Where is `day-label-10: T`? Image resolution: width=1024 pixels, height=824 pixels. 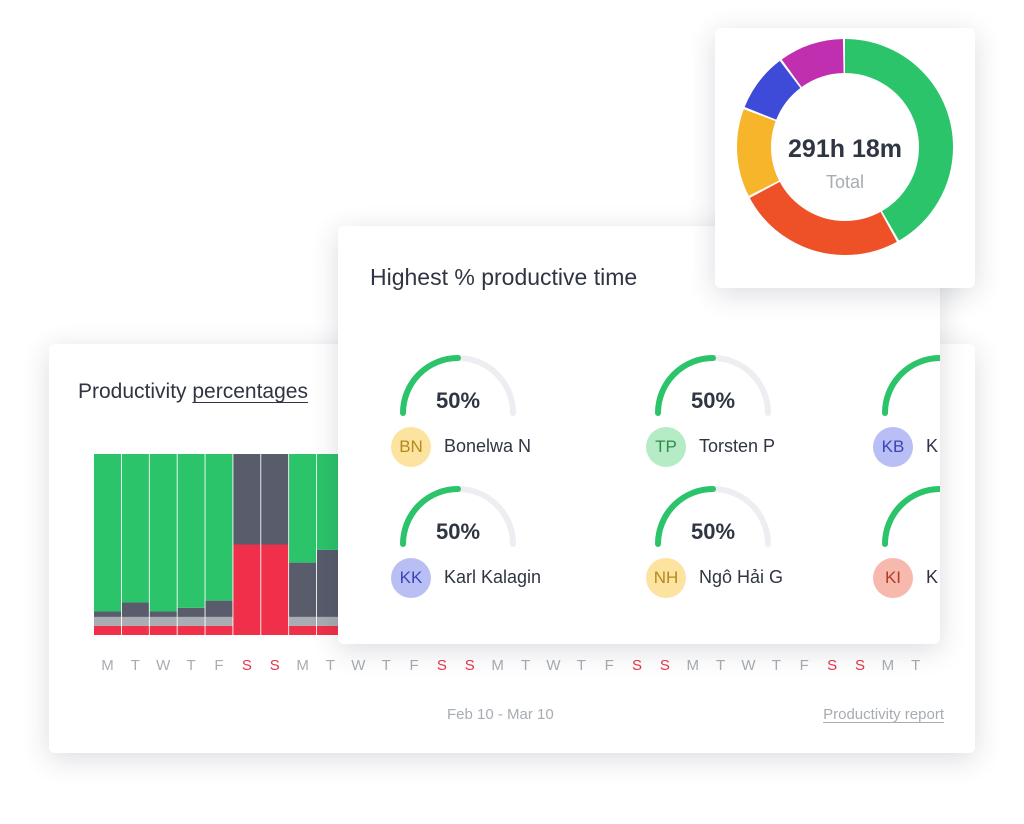
day-label-10: T is located at coordinates (386, 665).